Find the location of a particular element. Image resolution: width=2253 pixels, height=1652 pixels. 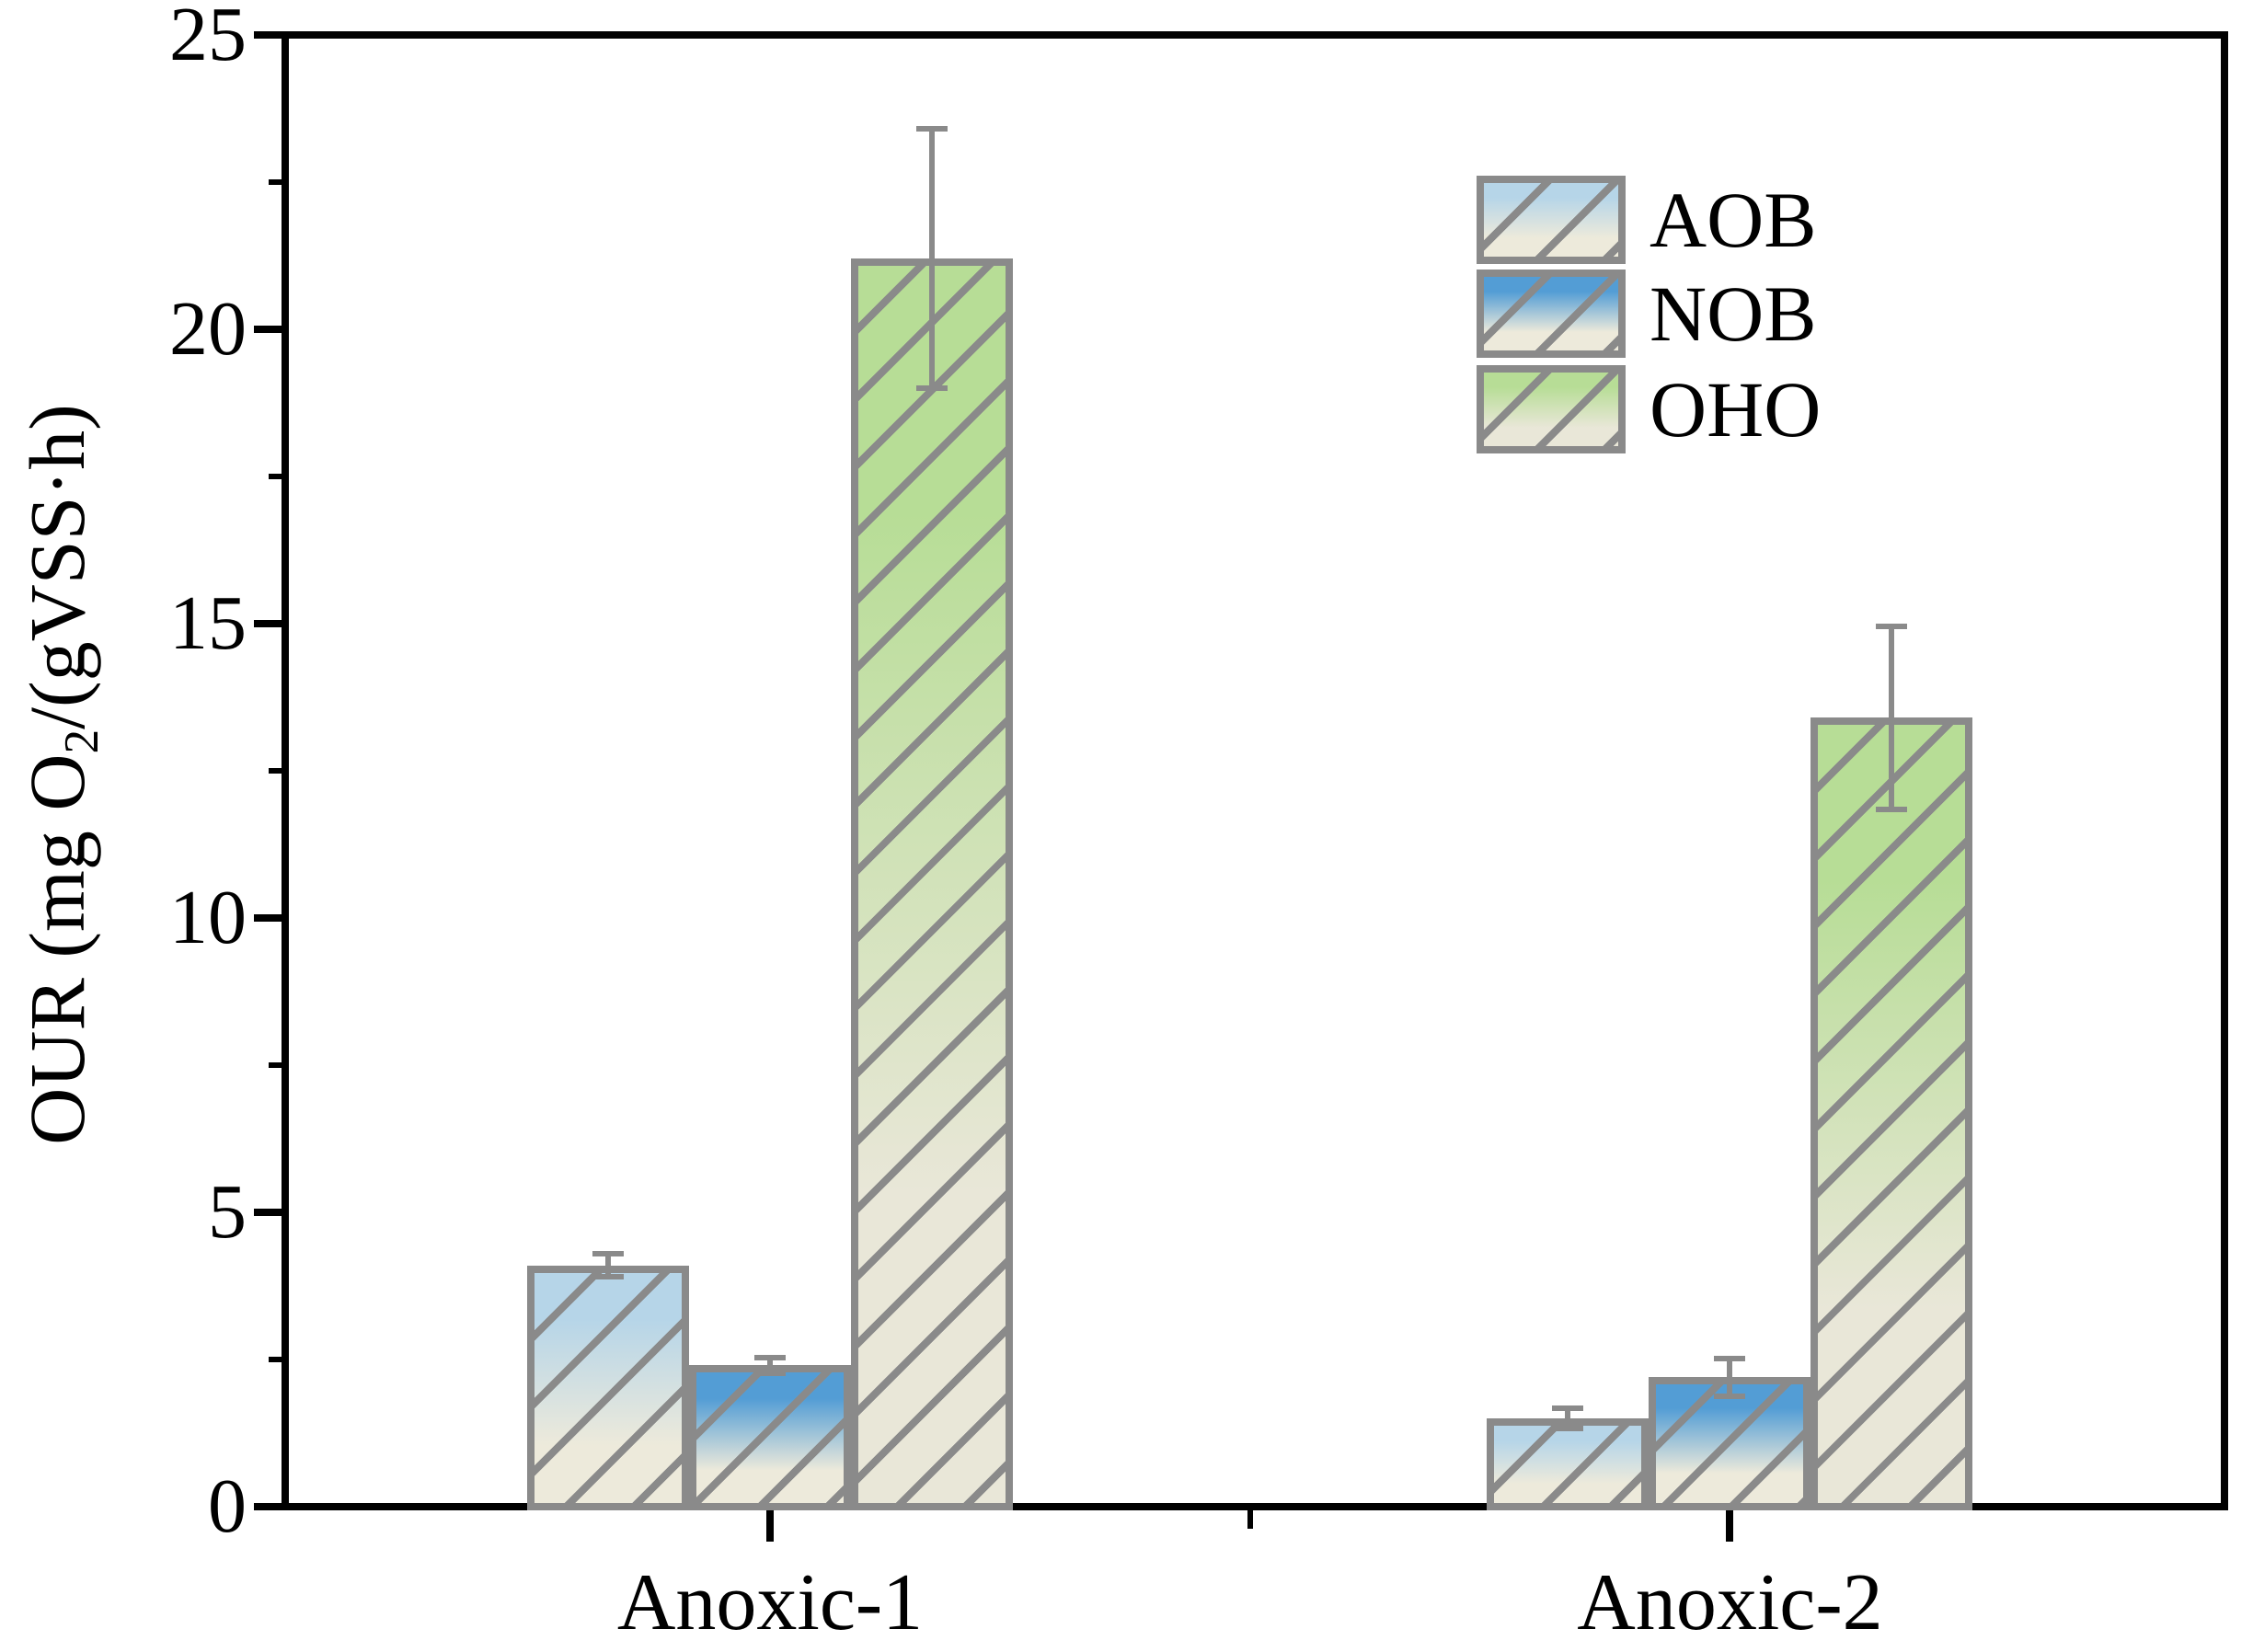

legend-label-nob: NOB is located at coordinates (1733, 314).